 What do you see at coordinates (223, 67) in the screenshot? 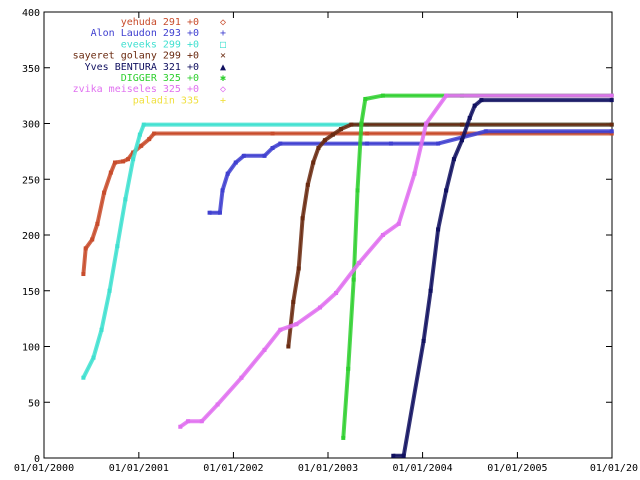
I see `legend-entry-marker: ▲` at bounding box center [223, 67].